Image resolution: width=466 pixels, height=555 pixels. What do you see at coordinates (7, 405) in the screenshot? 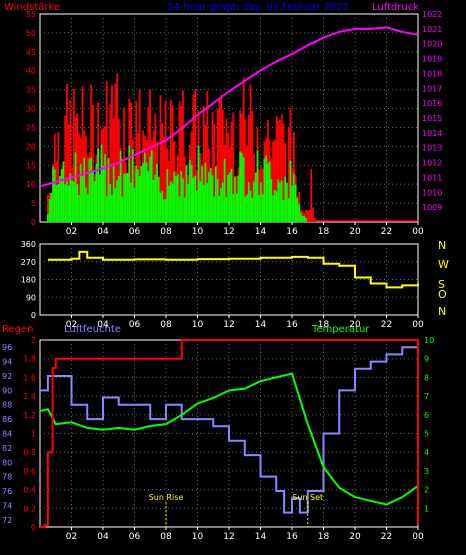
I see `humidity-tick-label: 88` at bounding box center [7, 405].